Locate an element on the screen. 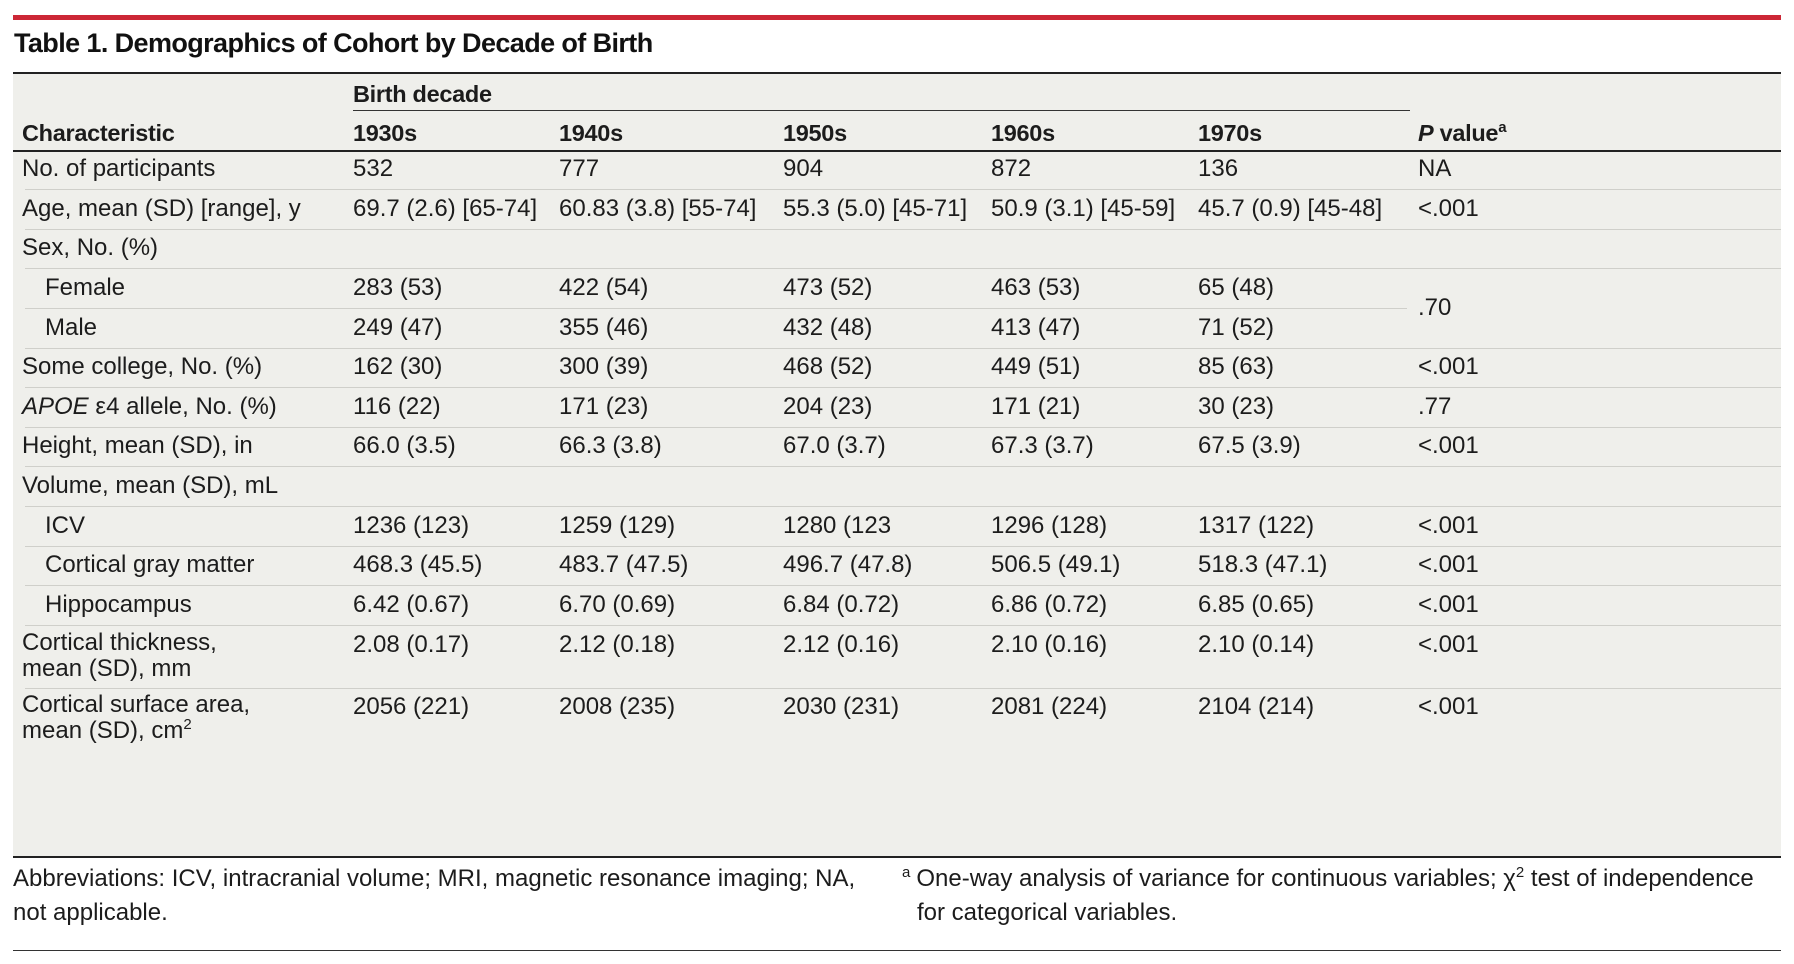 The image size is (1794, 964). footnote-line: for categorical variables. is located at coordinates (1047, 912).